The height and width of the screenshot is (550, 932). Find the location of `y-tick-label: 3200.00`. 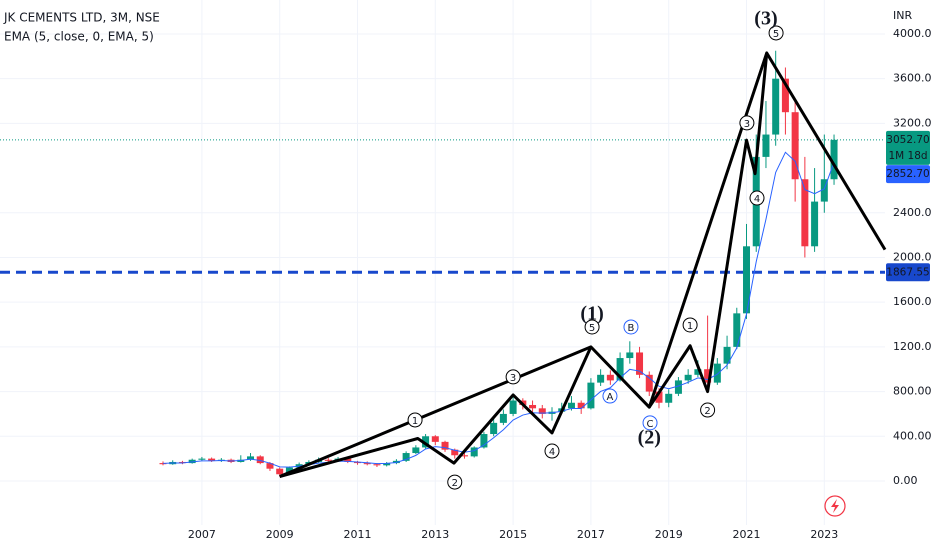

y-tick-label: 3200.00 is located at coordinates (912, 122).